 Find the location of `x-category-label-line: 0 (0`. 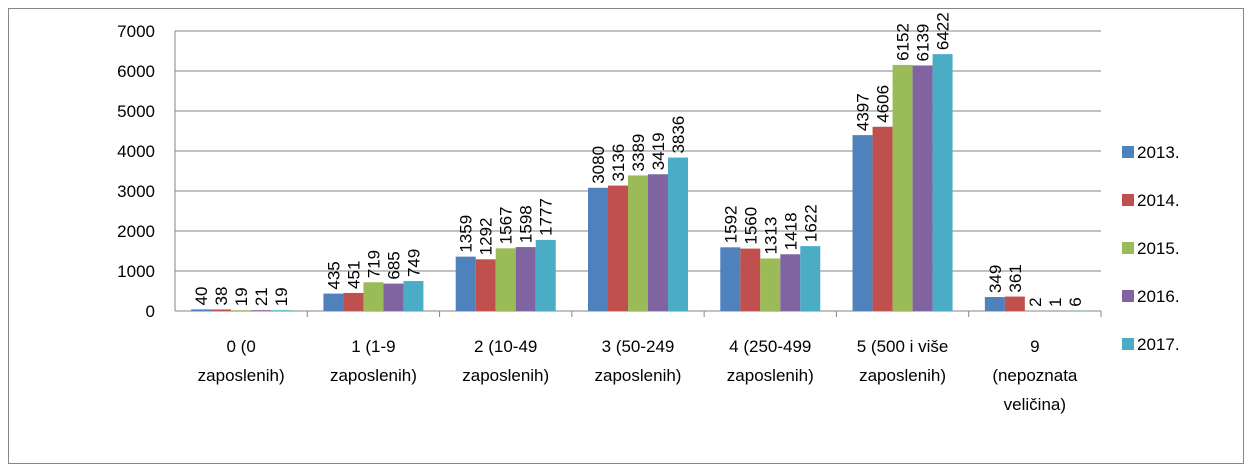

x-category-label-line: 0 (0 is located at coordinates (240, 346).